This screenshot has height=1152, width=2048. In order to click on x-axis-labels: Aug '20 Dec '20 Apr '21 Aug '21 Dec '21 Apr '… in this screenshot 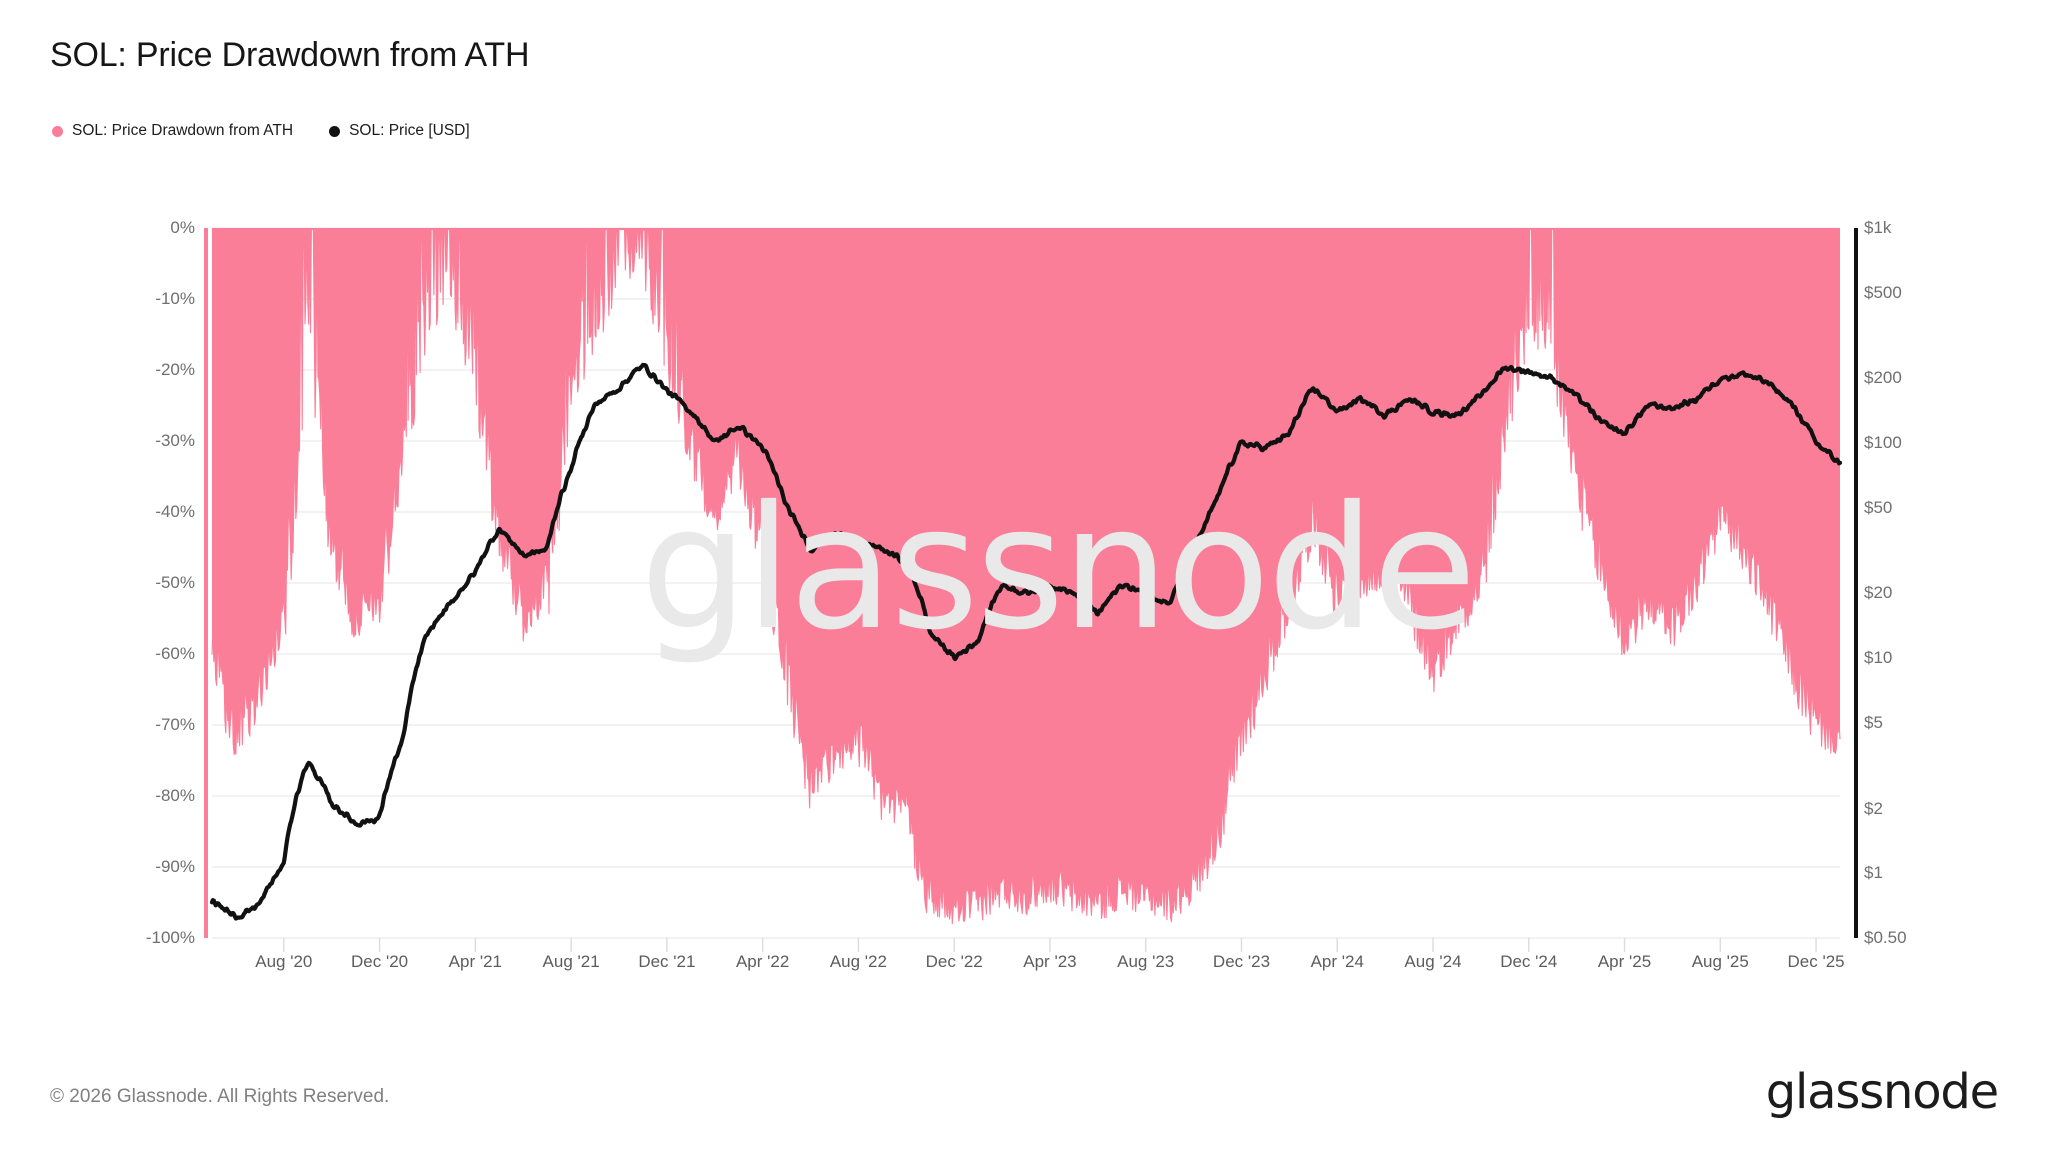, I will do `click(1024, 975)`.